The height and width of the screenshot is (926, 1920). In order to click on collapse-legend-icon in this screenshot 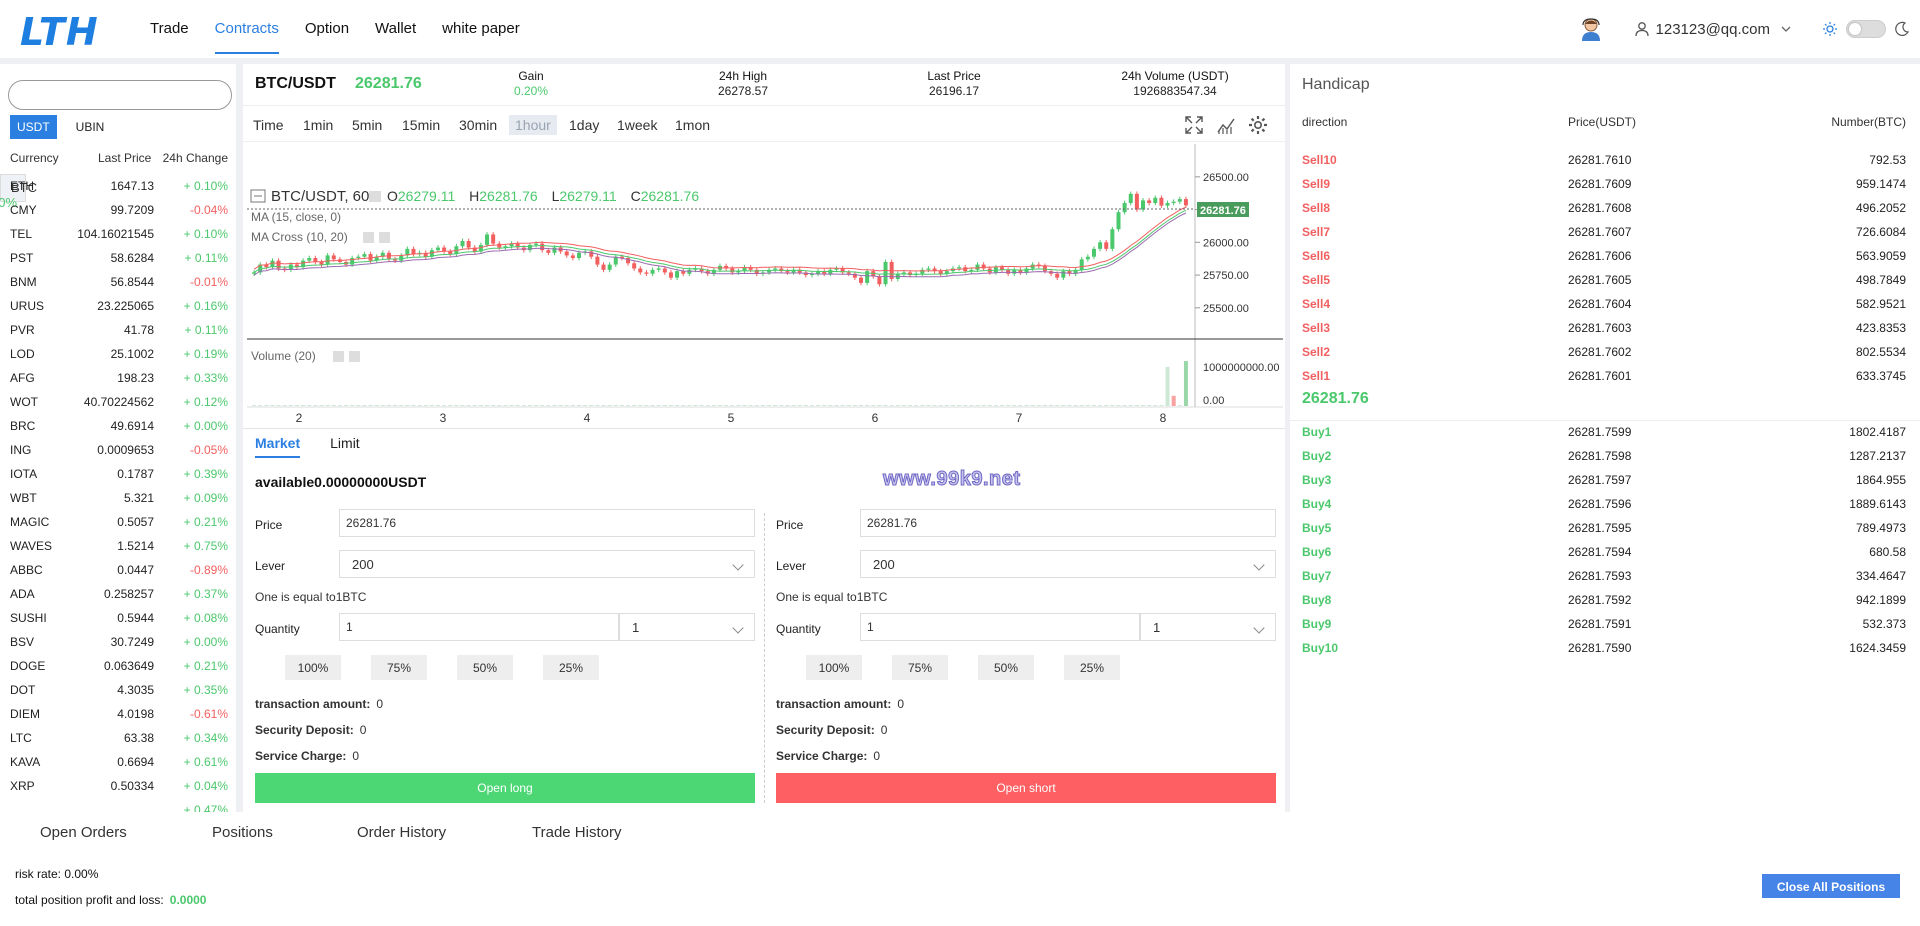, I will do `click(258, 196)`.